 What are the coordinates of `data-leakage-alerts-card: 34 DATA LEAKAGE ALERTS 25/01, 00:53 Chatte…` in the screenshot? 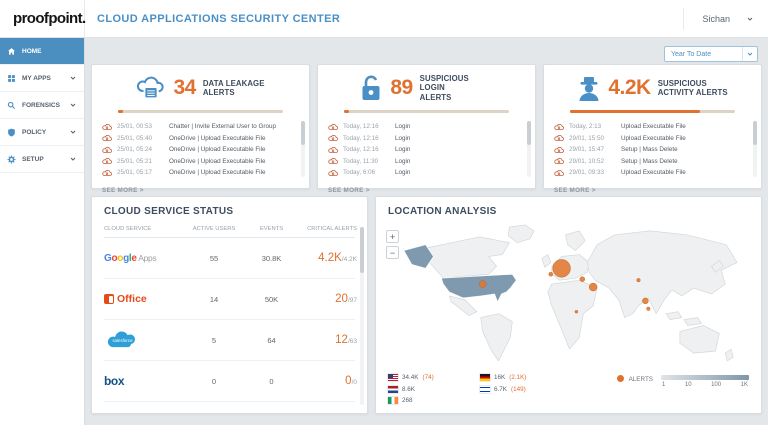 It's located at (200, 129).